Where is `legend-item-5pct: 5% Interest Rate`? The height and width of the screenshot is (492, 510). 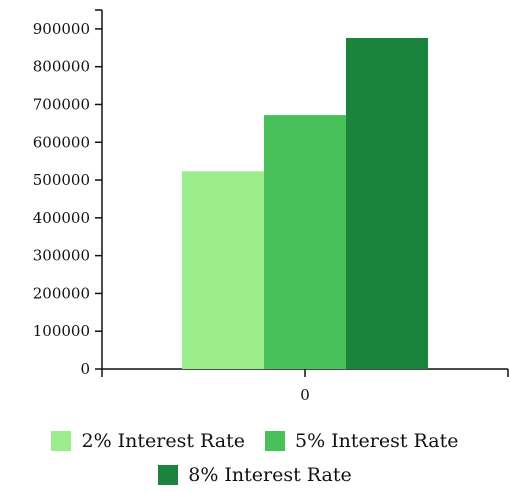 legend-item-5pct: 5% Interest Rate is located at coordinates (362, 441).